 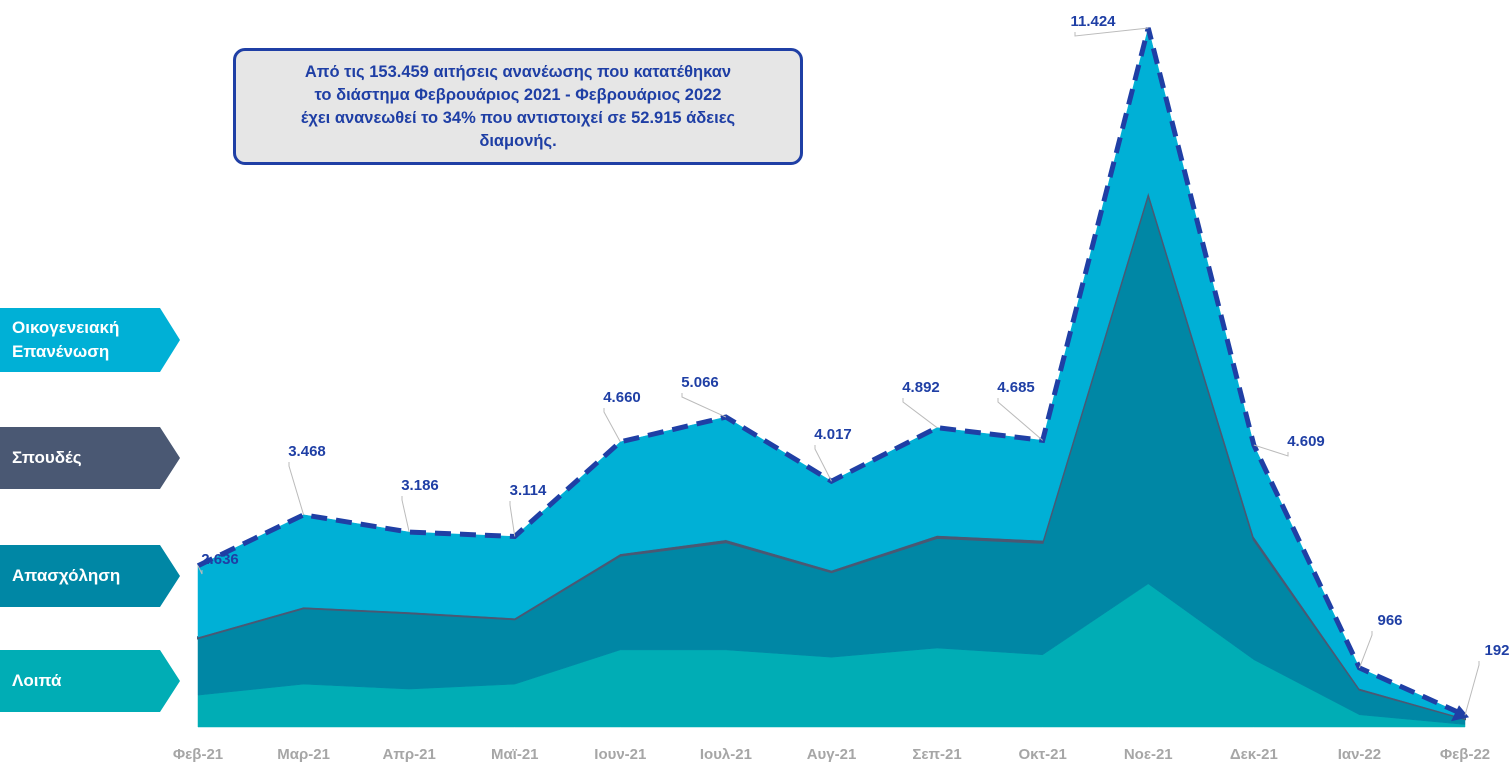 I want to click on x-tick-label: Ιαν-22, so click(x=1359, y=754).